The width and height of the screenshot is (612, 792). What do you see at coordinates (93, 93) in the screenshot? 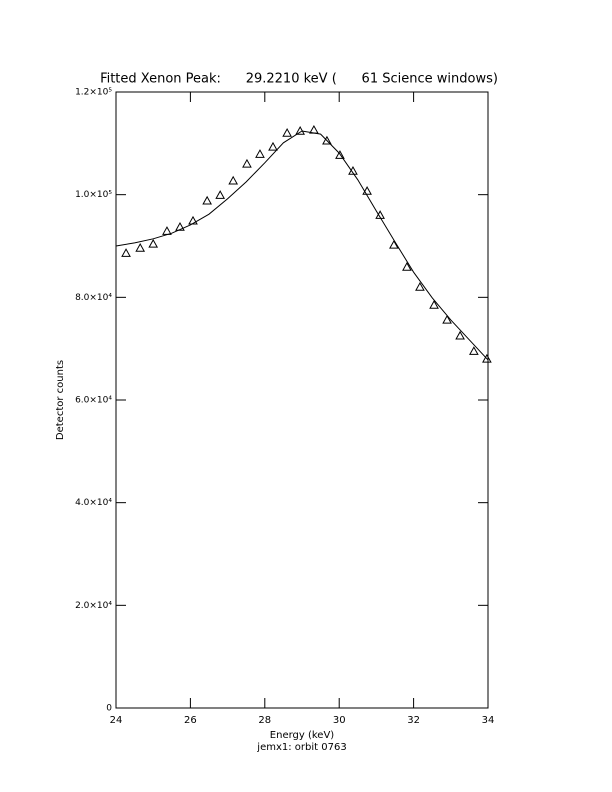
I see `y-tick-label: 1.2×10⁵` at bounding box center [93, 93].